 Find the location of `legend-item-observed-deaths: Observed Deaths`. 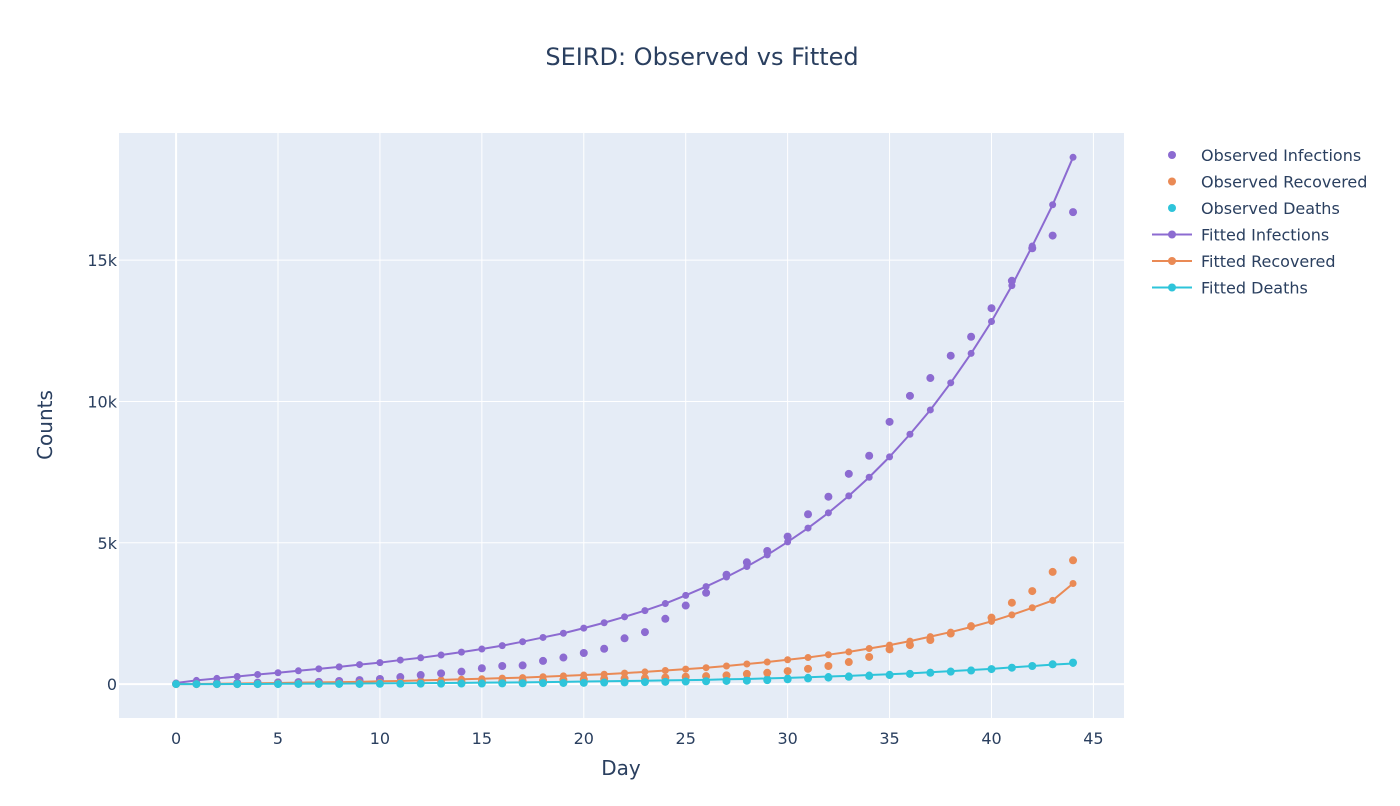

legend-item-observed-deaths: Observed Deaths is located at coordinates (1254, 208).